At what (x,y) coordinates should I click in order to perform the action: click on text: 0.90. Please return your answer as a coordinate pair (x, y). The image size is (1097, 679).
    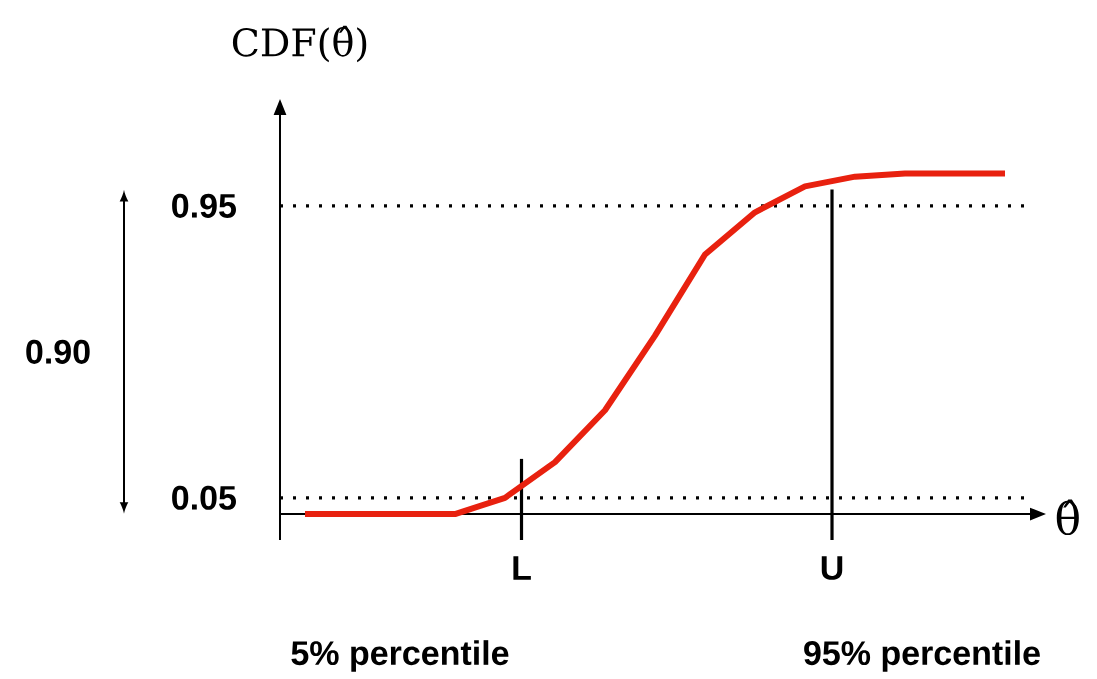
    Looking at the image, I should click on (58, 352).